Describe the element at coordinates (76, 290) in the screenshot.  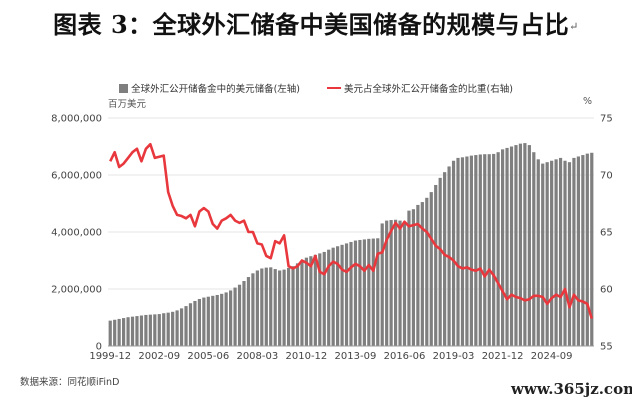
I see `left-tick-label: 2,000,000` at that location.